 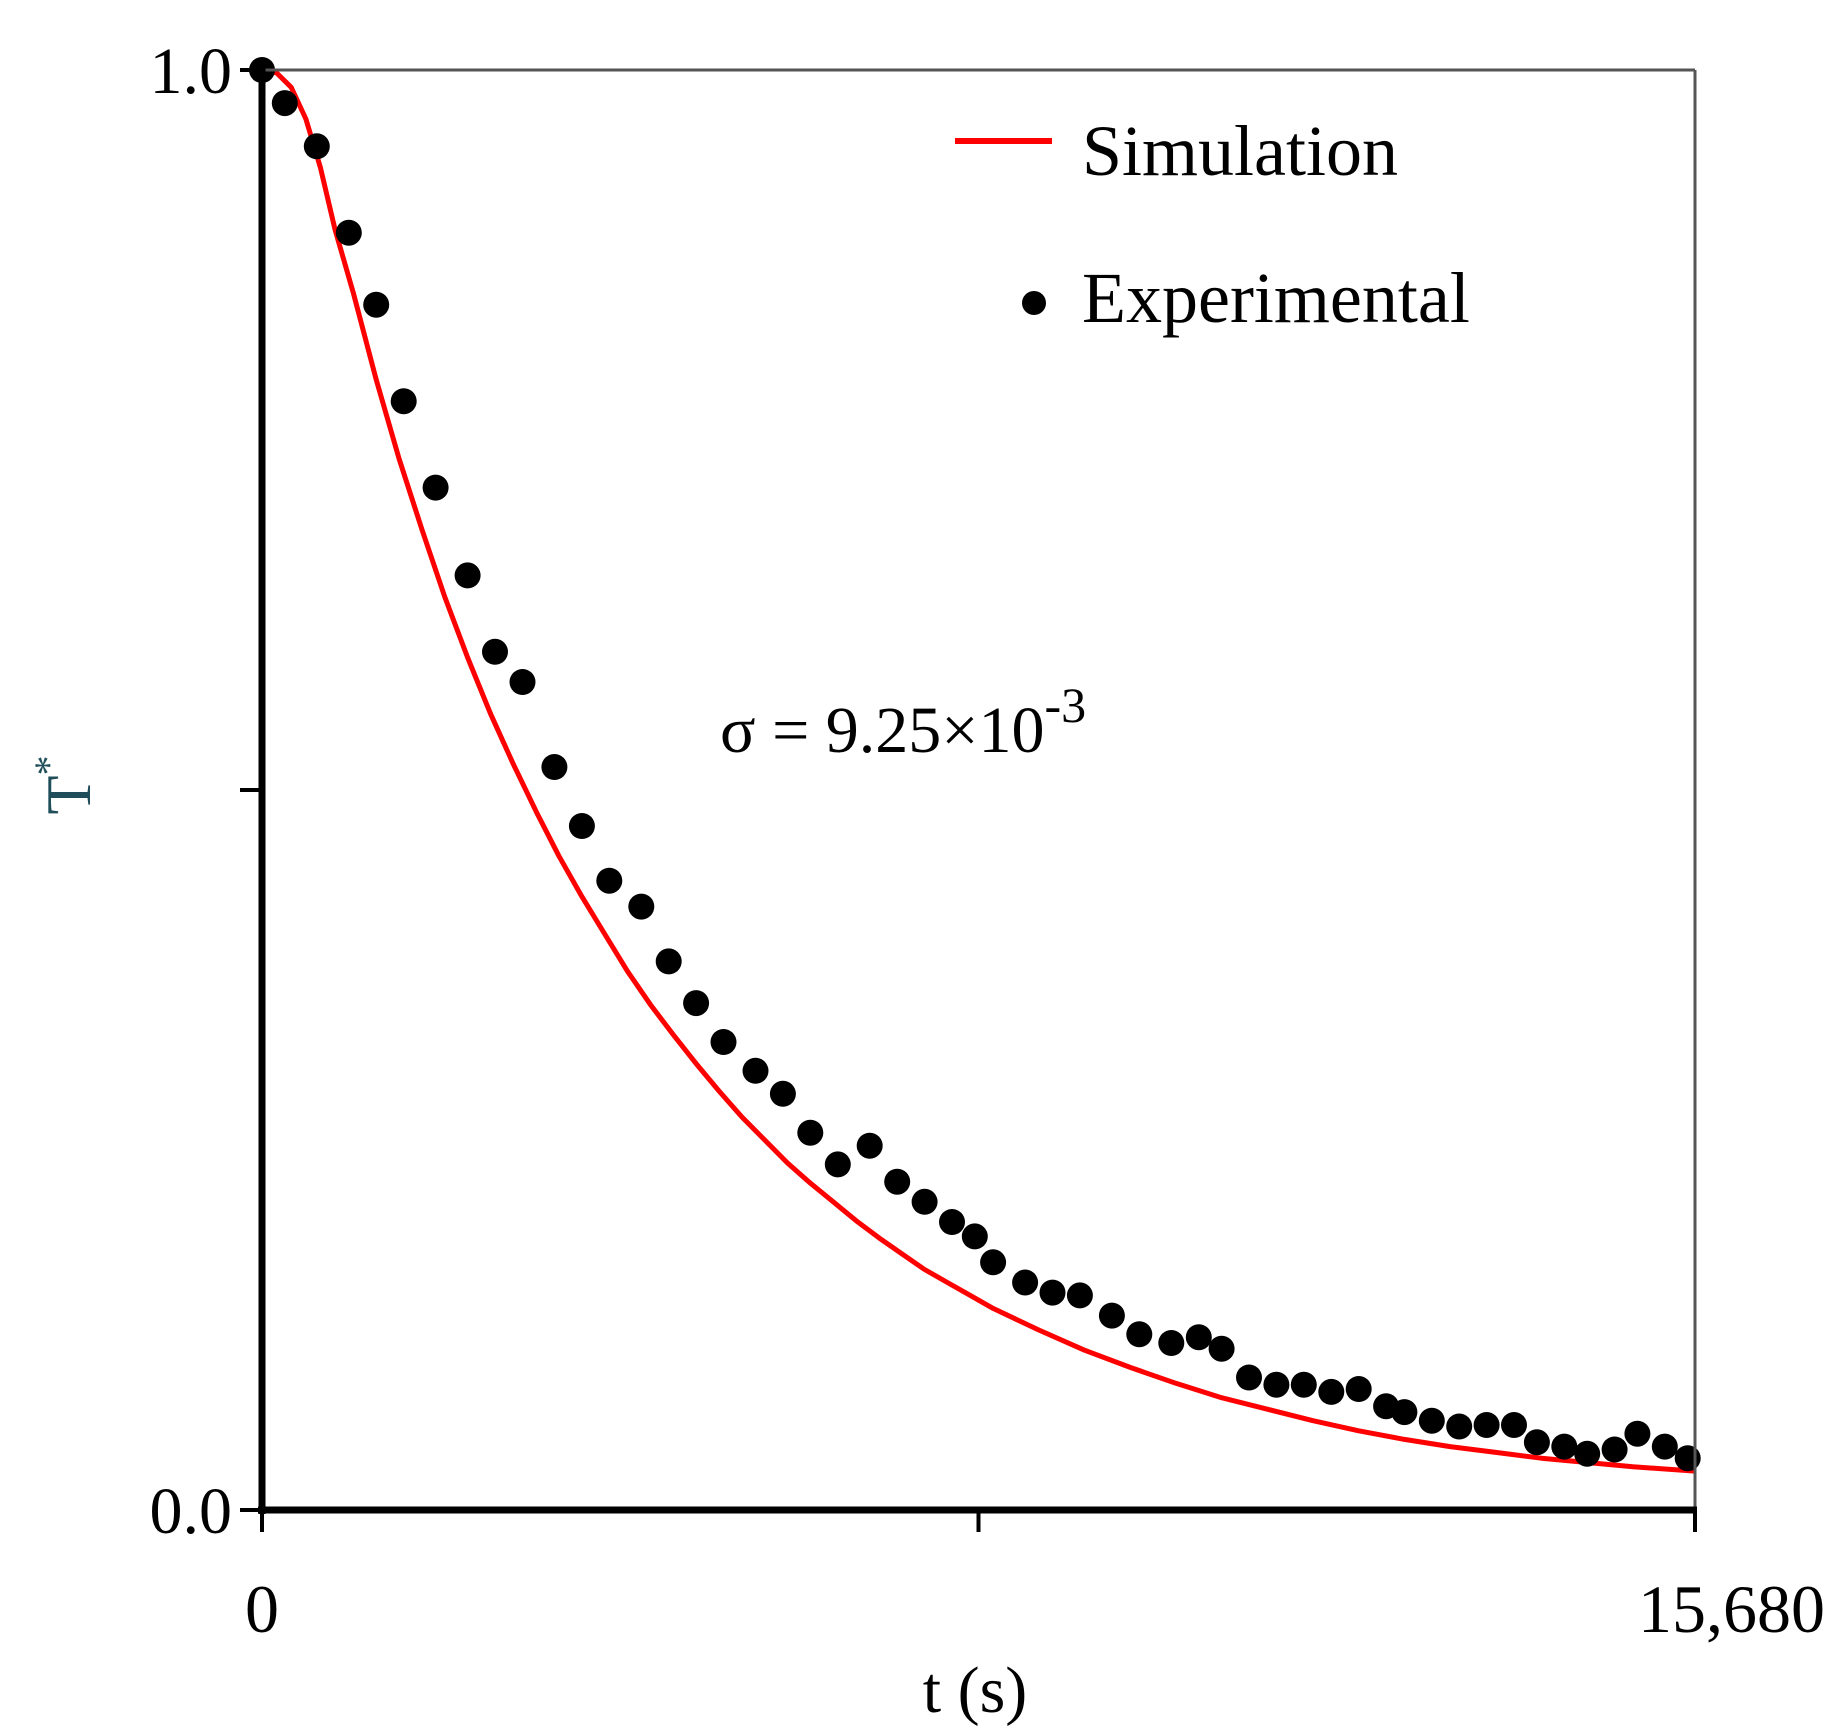 What do you see at coordinates (1066, 705) in the screenshot?
I see `sigma-annotation-exponent: -3` at bounding box center [1066, 705].